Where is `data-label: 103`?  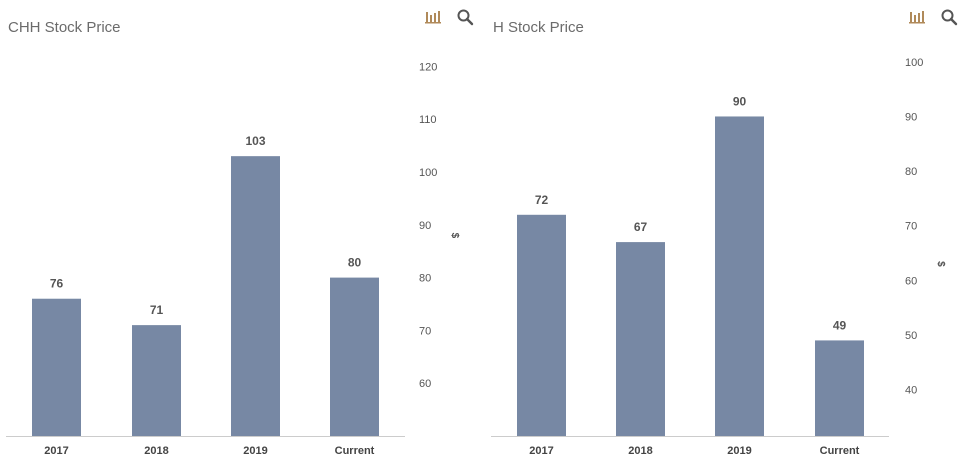 data-label: 103 is located at coordinates (255, 141).